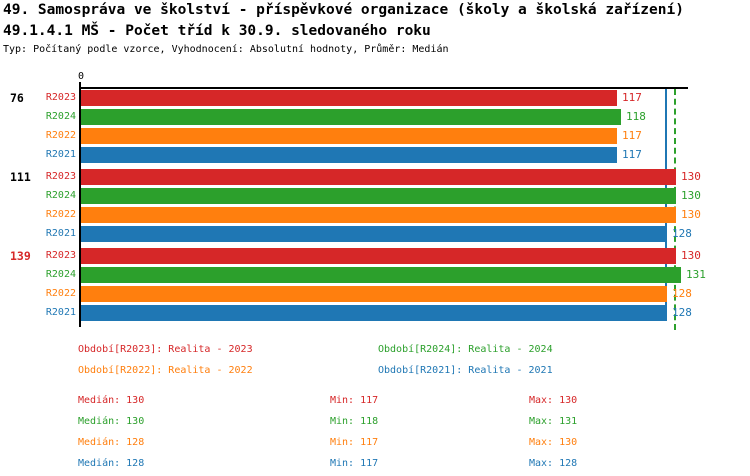 The image size is (750, 476). Describe the element at coordinates (696, 274) in the screenshot. I see `bar-value-label: 131` at that location.